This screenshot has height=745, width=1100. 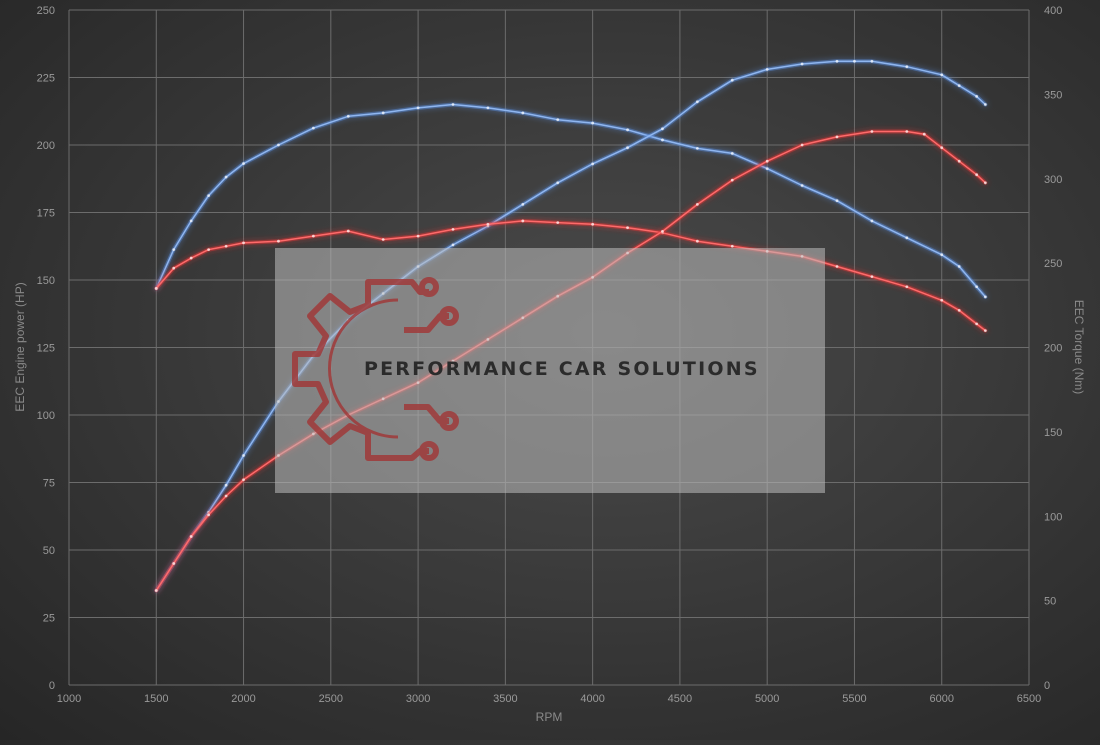 I want to click on watermark-text: PERFORMANCE CAR SOLUTIONS, so click(x=562, y=369).